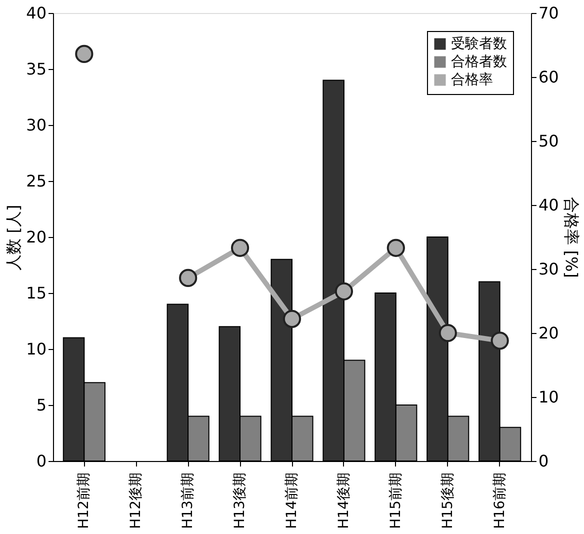  What do you see at coordinates (548, 269) in the screenshot?
I see `y2-tick-label: 30` at bounding box center [548, 269].